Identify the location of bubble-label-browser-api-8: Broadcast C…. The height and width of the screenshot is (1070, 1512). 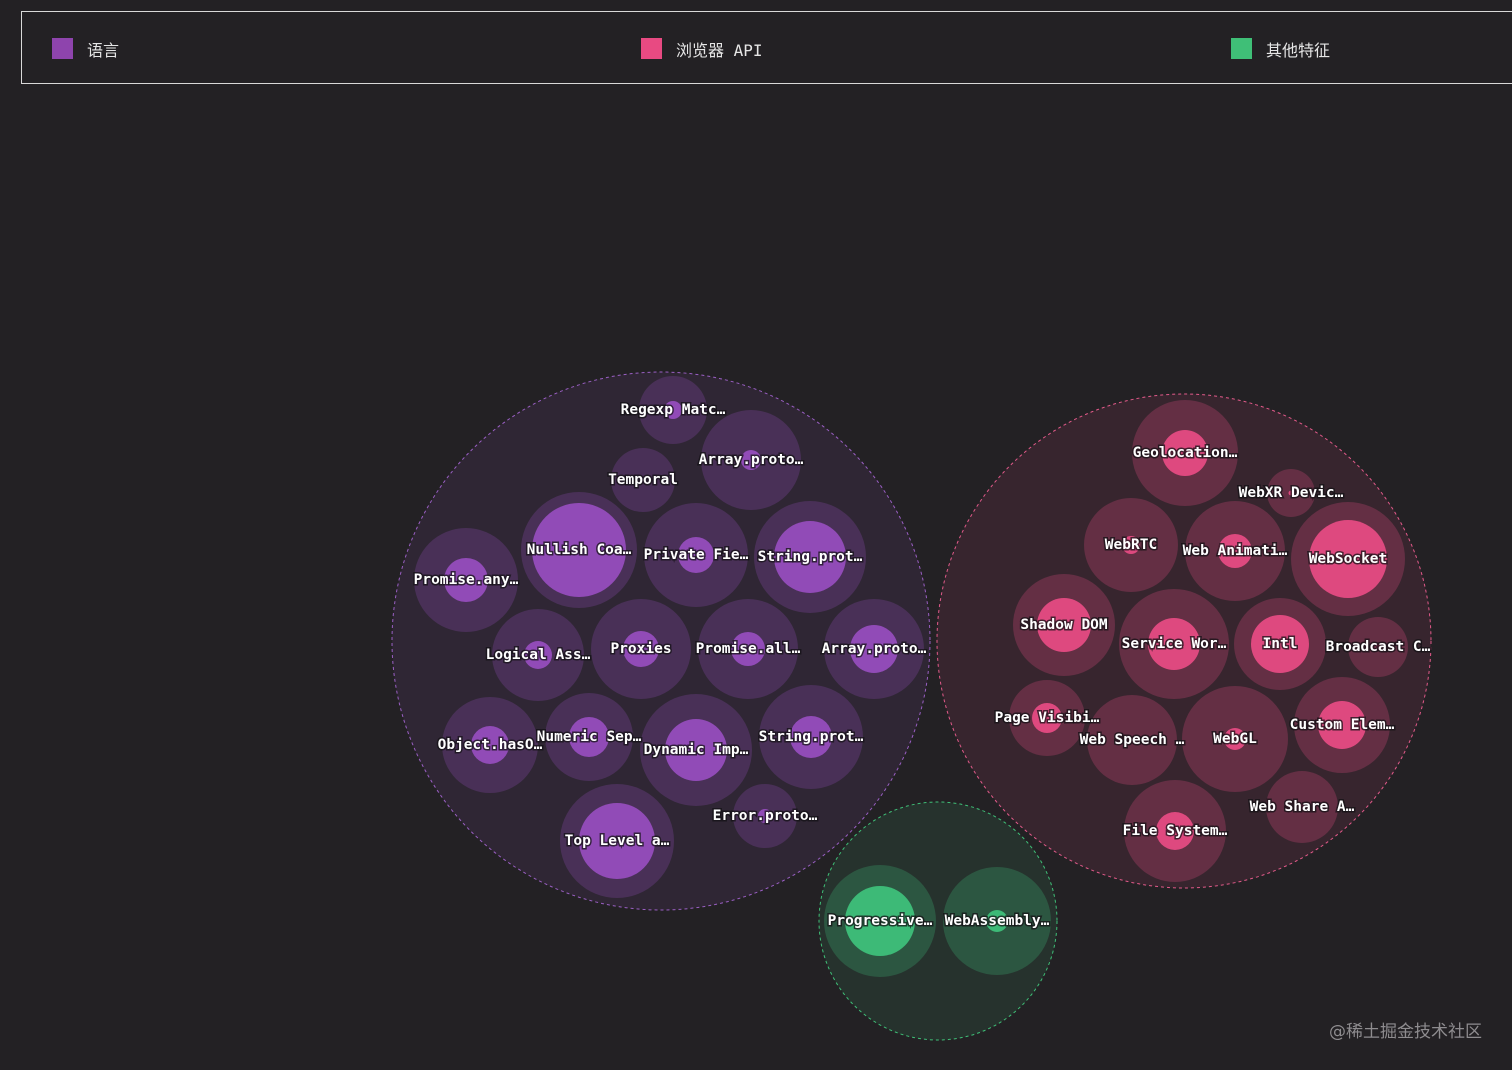
(1378, 647).